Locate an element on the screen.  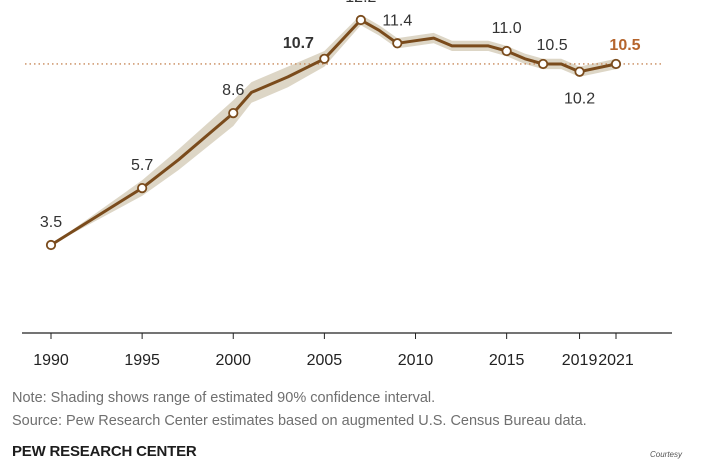
data-label: 12.2 is located at coordinates (360, 3).